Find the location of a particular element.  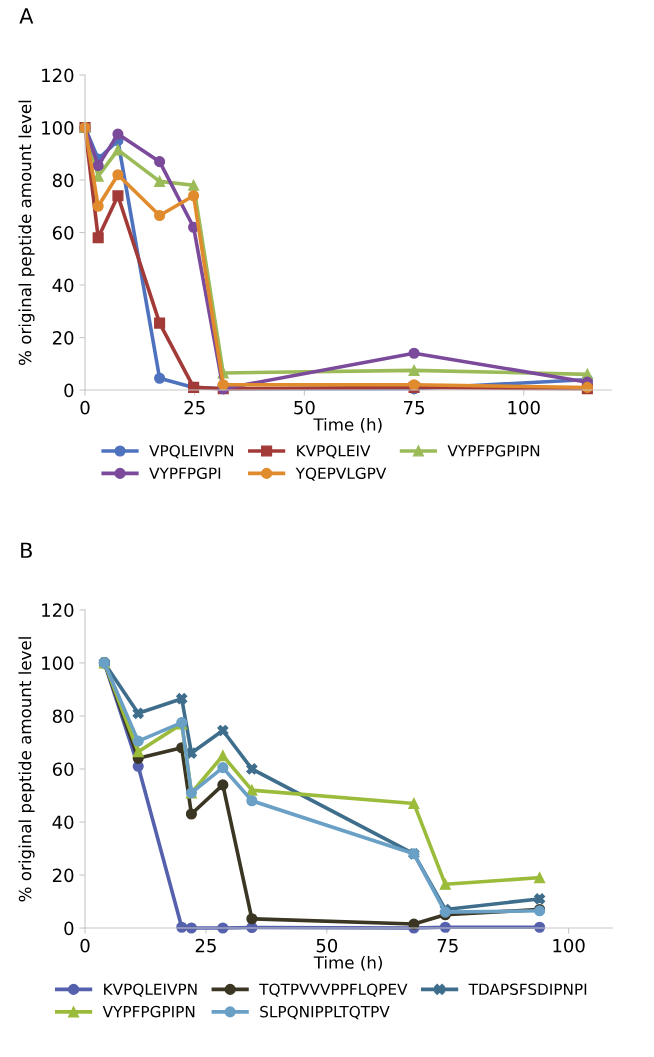

legend-label: YQEPVLGPV is located at coordinates (341, 474).